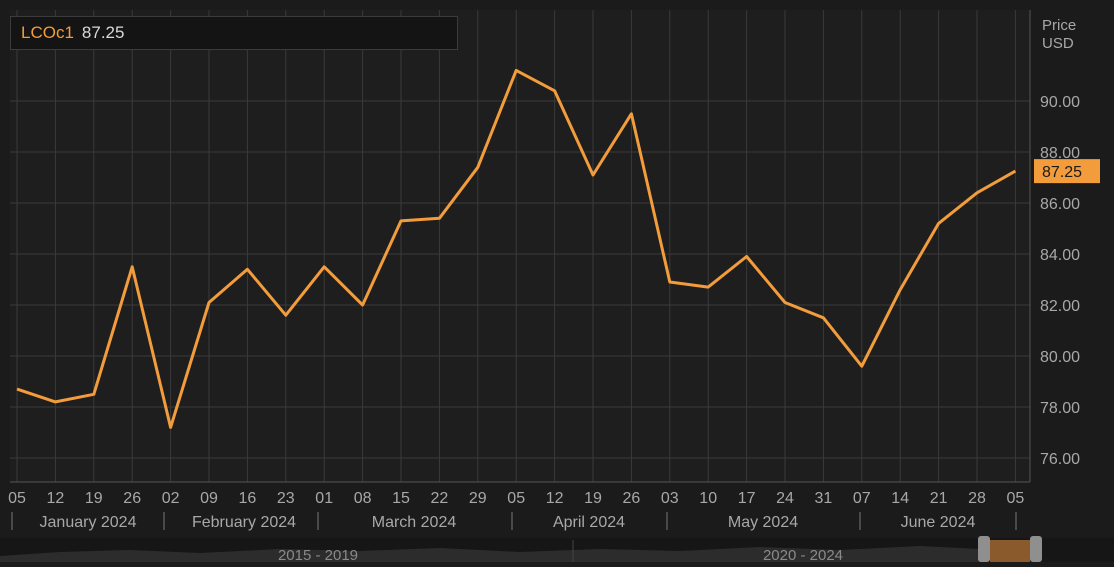  What do you see at coordinates (209, 498) in the screenshot?
I see `x-tick-label: 09` at bounding box center [209, 498].